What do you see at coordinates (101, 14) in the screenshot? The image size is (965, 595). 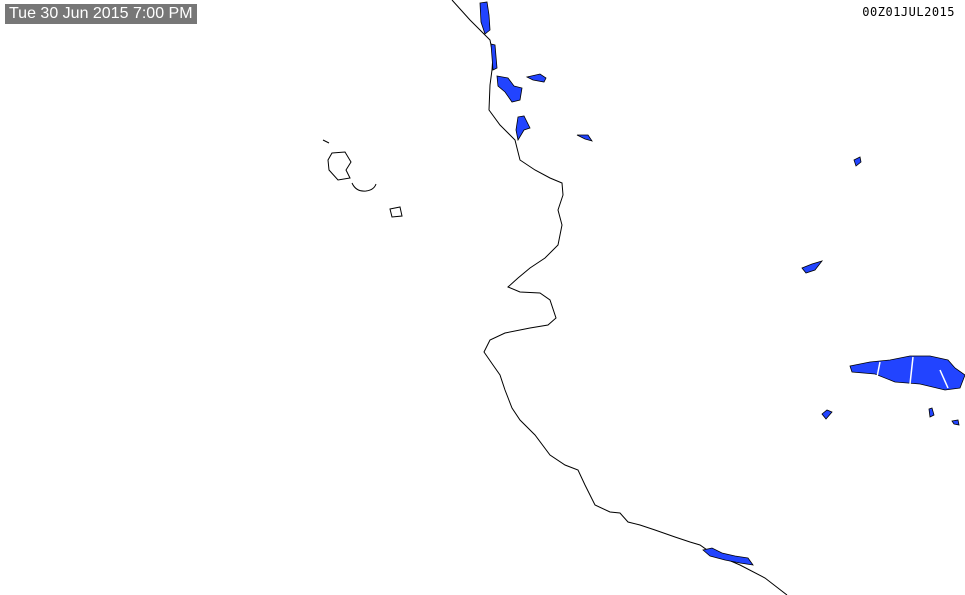 I see `local-time-label: Tue 30 Jun 2015 7:00 PM` at bounding box center [101, 14].